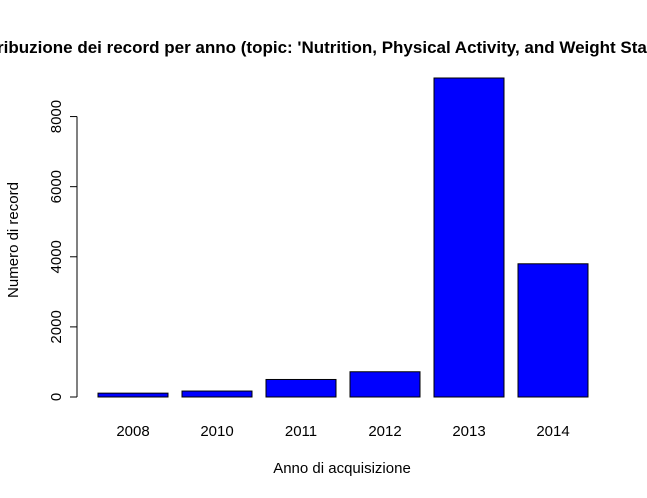 The image size is (647, 498). What do you see at coordinates (56, 116) in the screenshot?
I see `y-tick-label: 8000` at bounding box center [56, 116].